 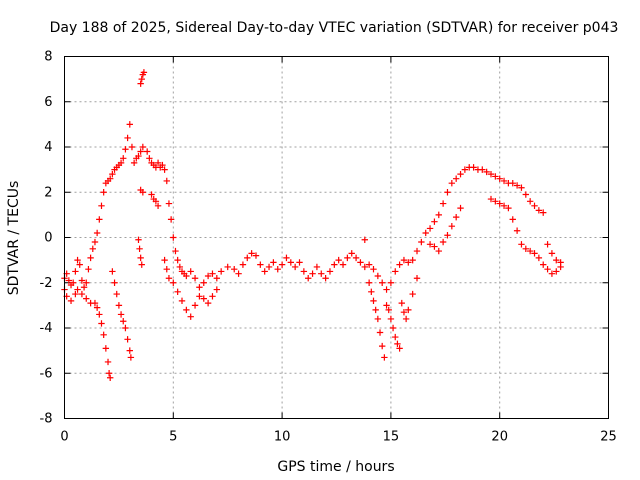 I want to click on x-tick-label: 25, so click(x=608, y=437).